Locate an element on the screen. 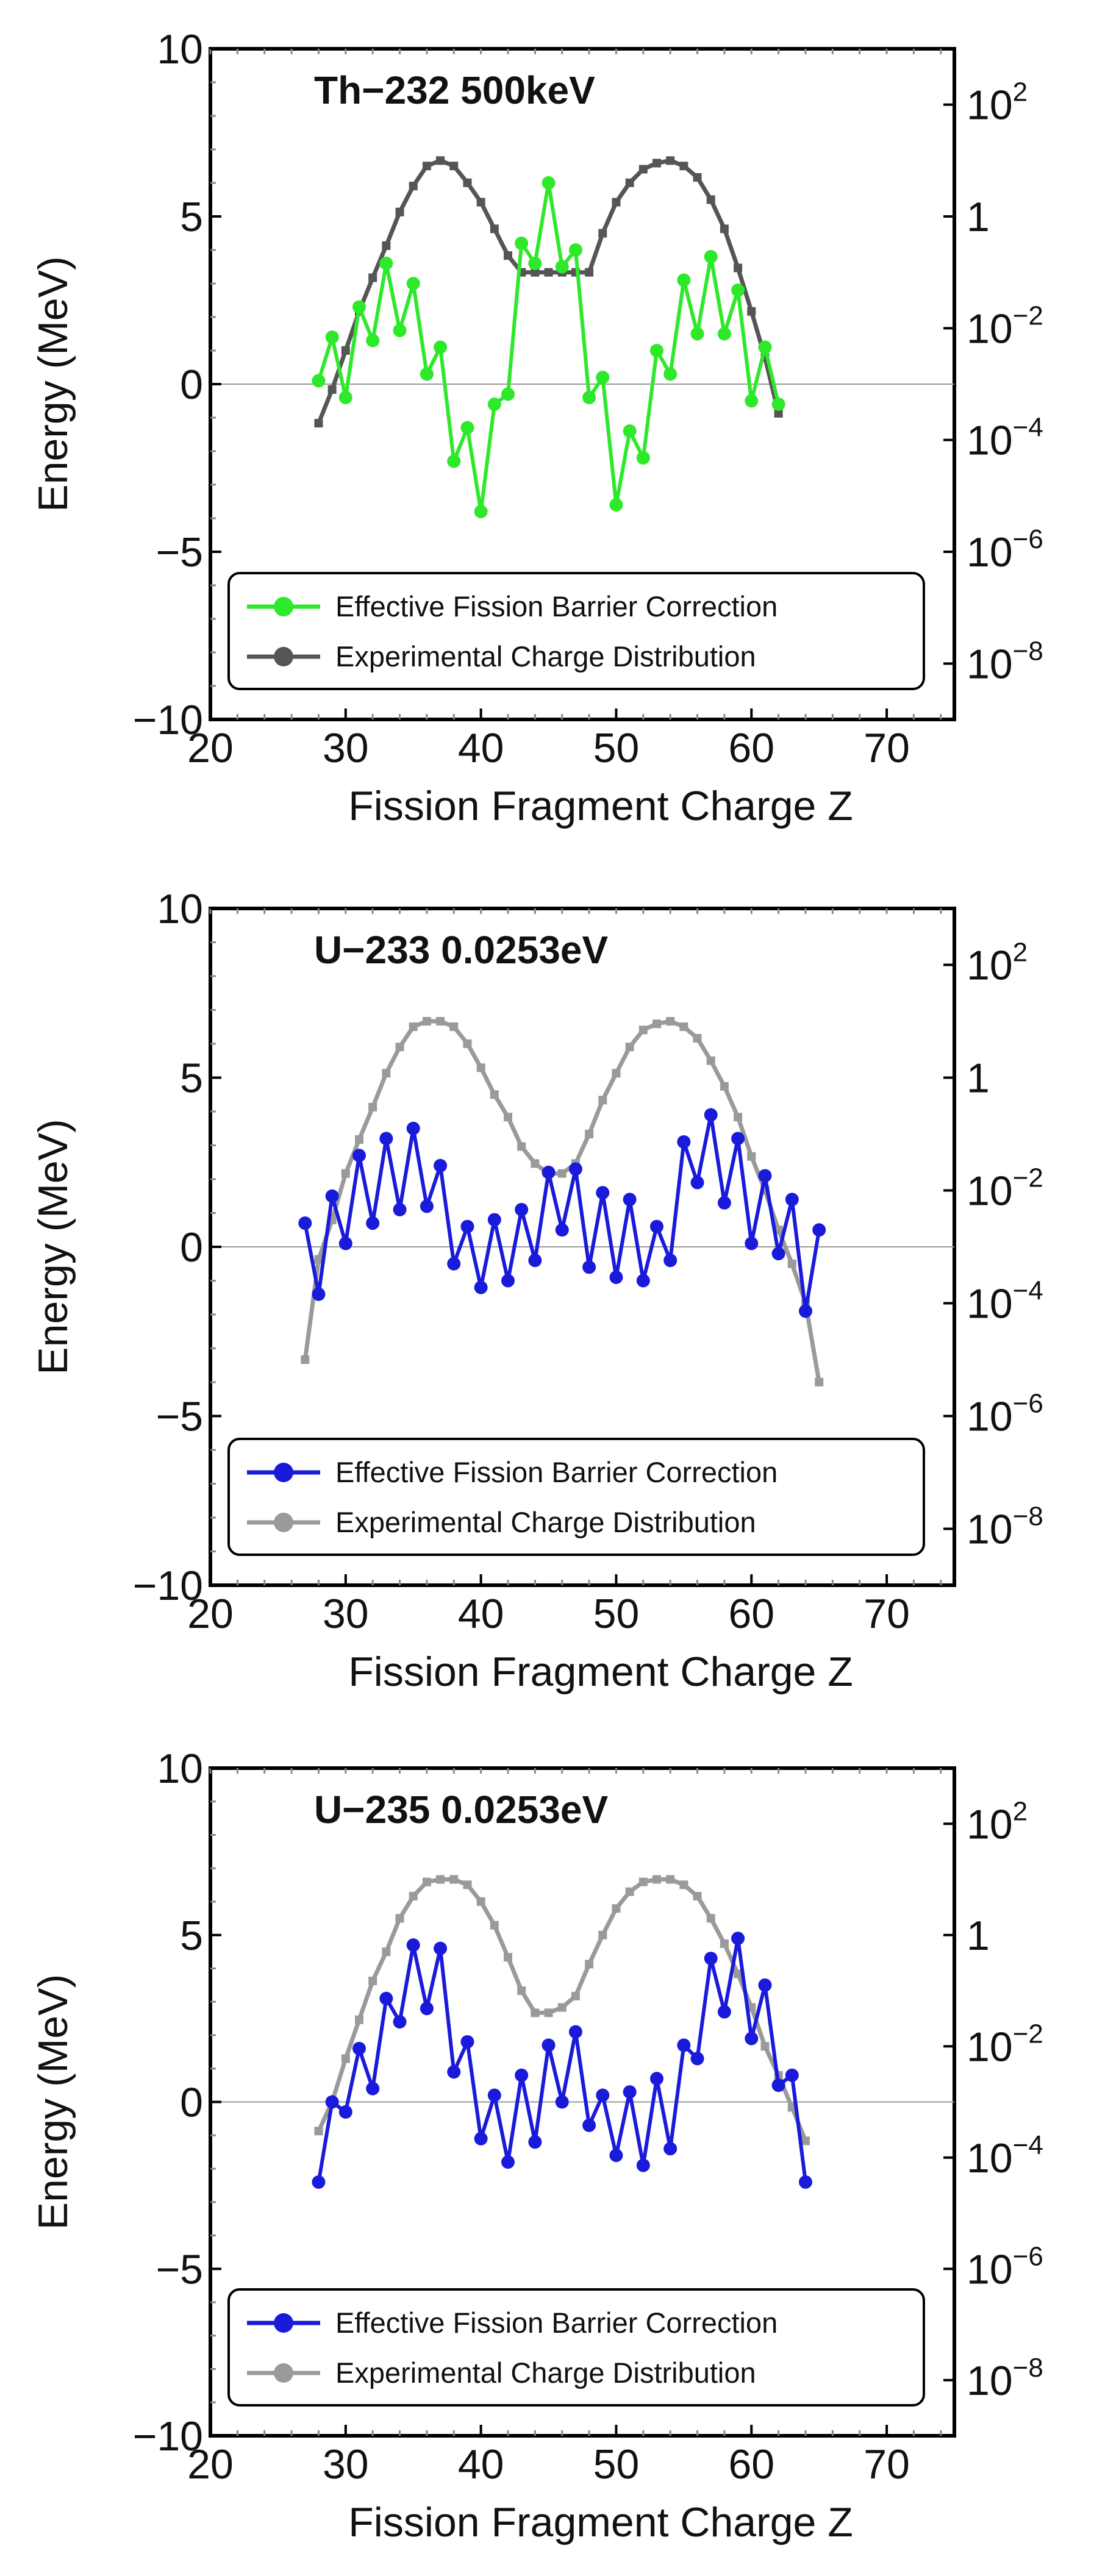 The height and width of the screenshot is (2576, 1094). x-tick-label: 30 is located at coordinates (346, 2464).